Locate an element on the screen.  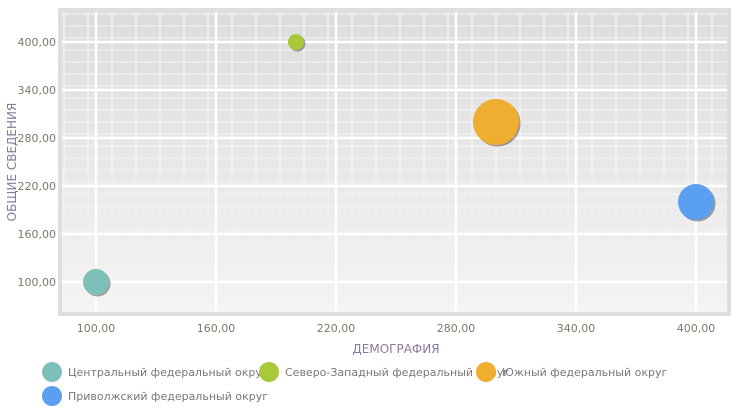
y-tick-label: 280,00 is located at coordinates (37, 138).